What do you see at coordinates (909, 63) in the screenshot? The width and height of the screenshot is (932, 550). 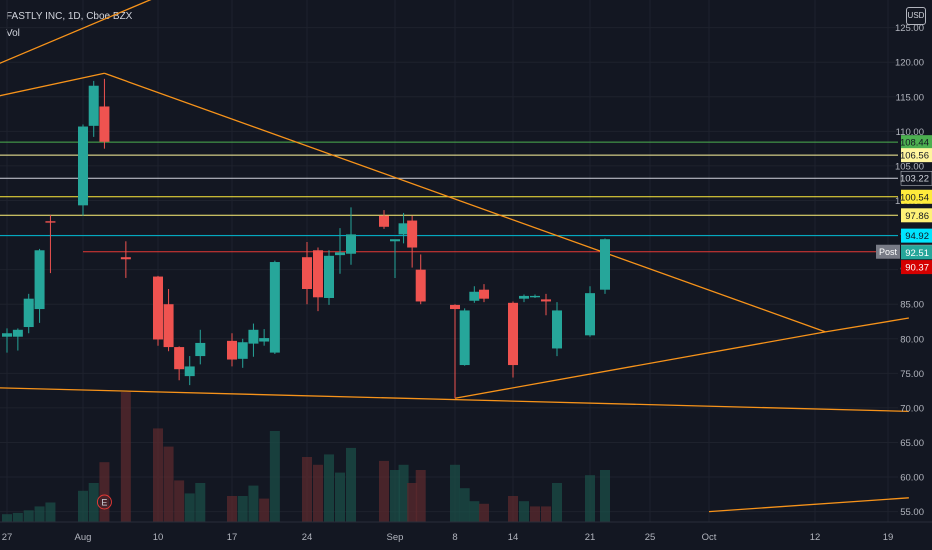 I see `price-tick-label: 120.00` at bounding box center [909, 63].